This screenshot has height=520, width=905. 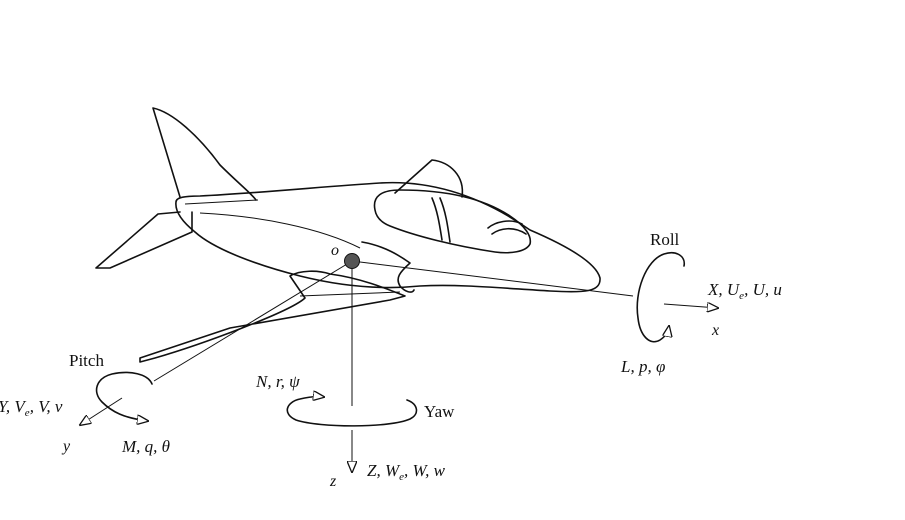 I want to click on origin-point, so click(x=352, y=261).